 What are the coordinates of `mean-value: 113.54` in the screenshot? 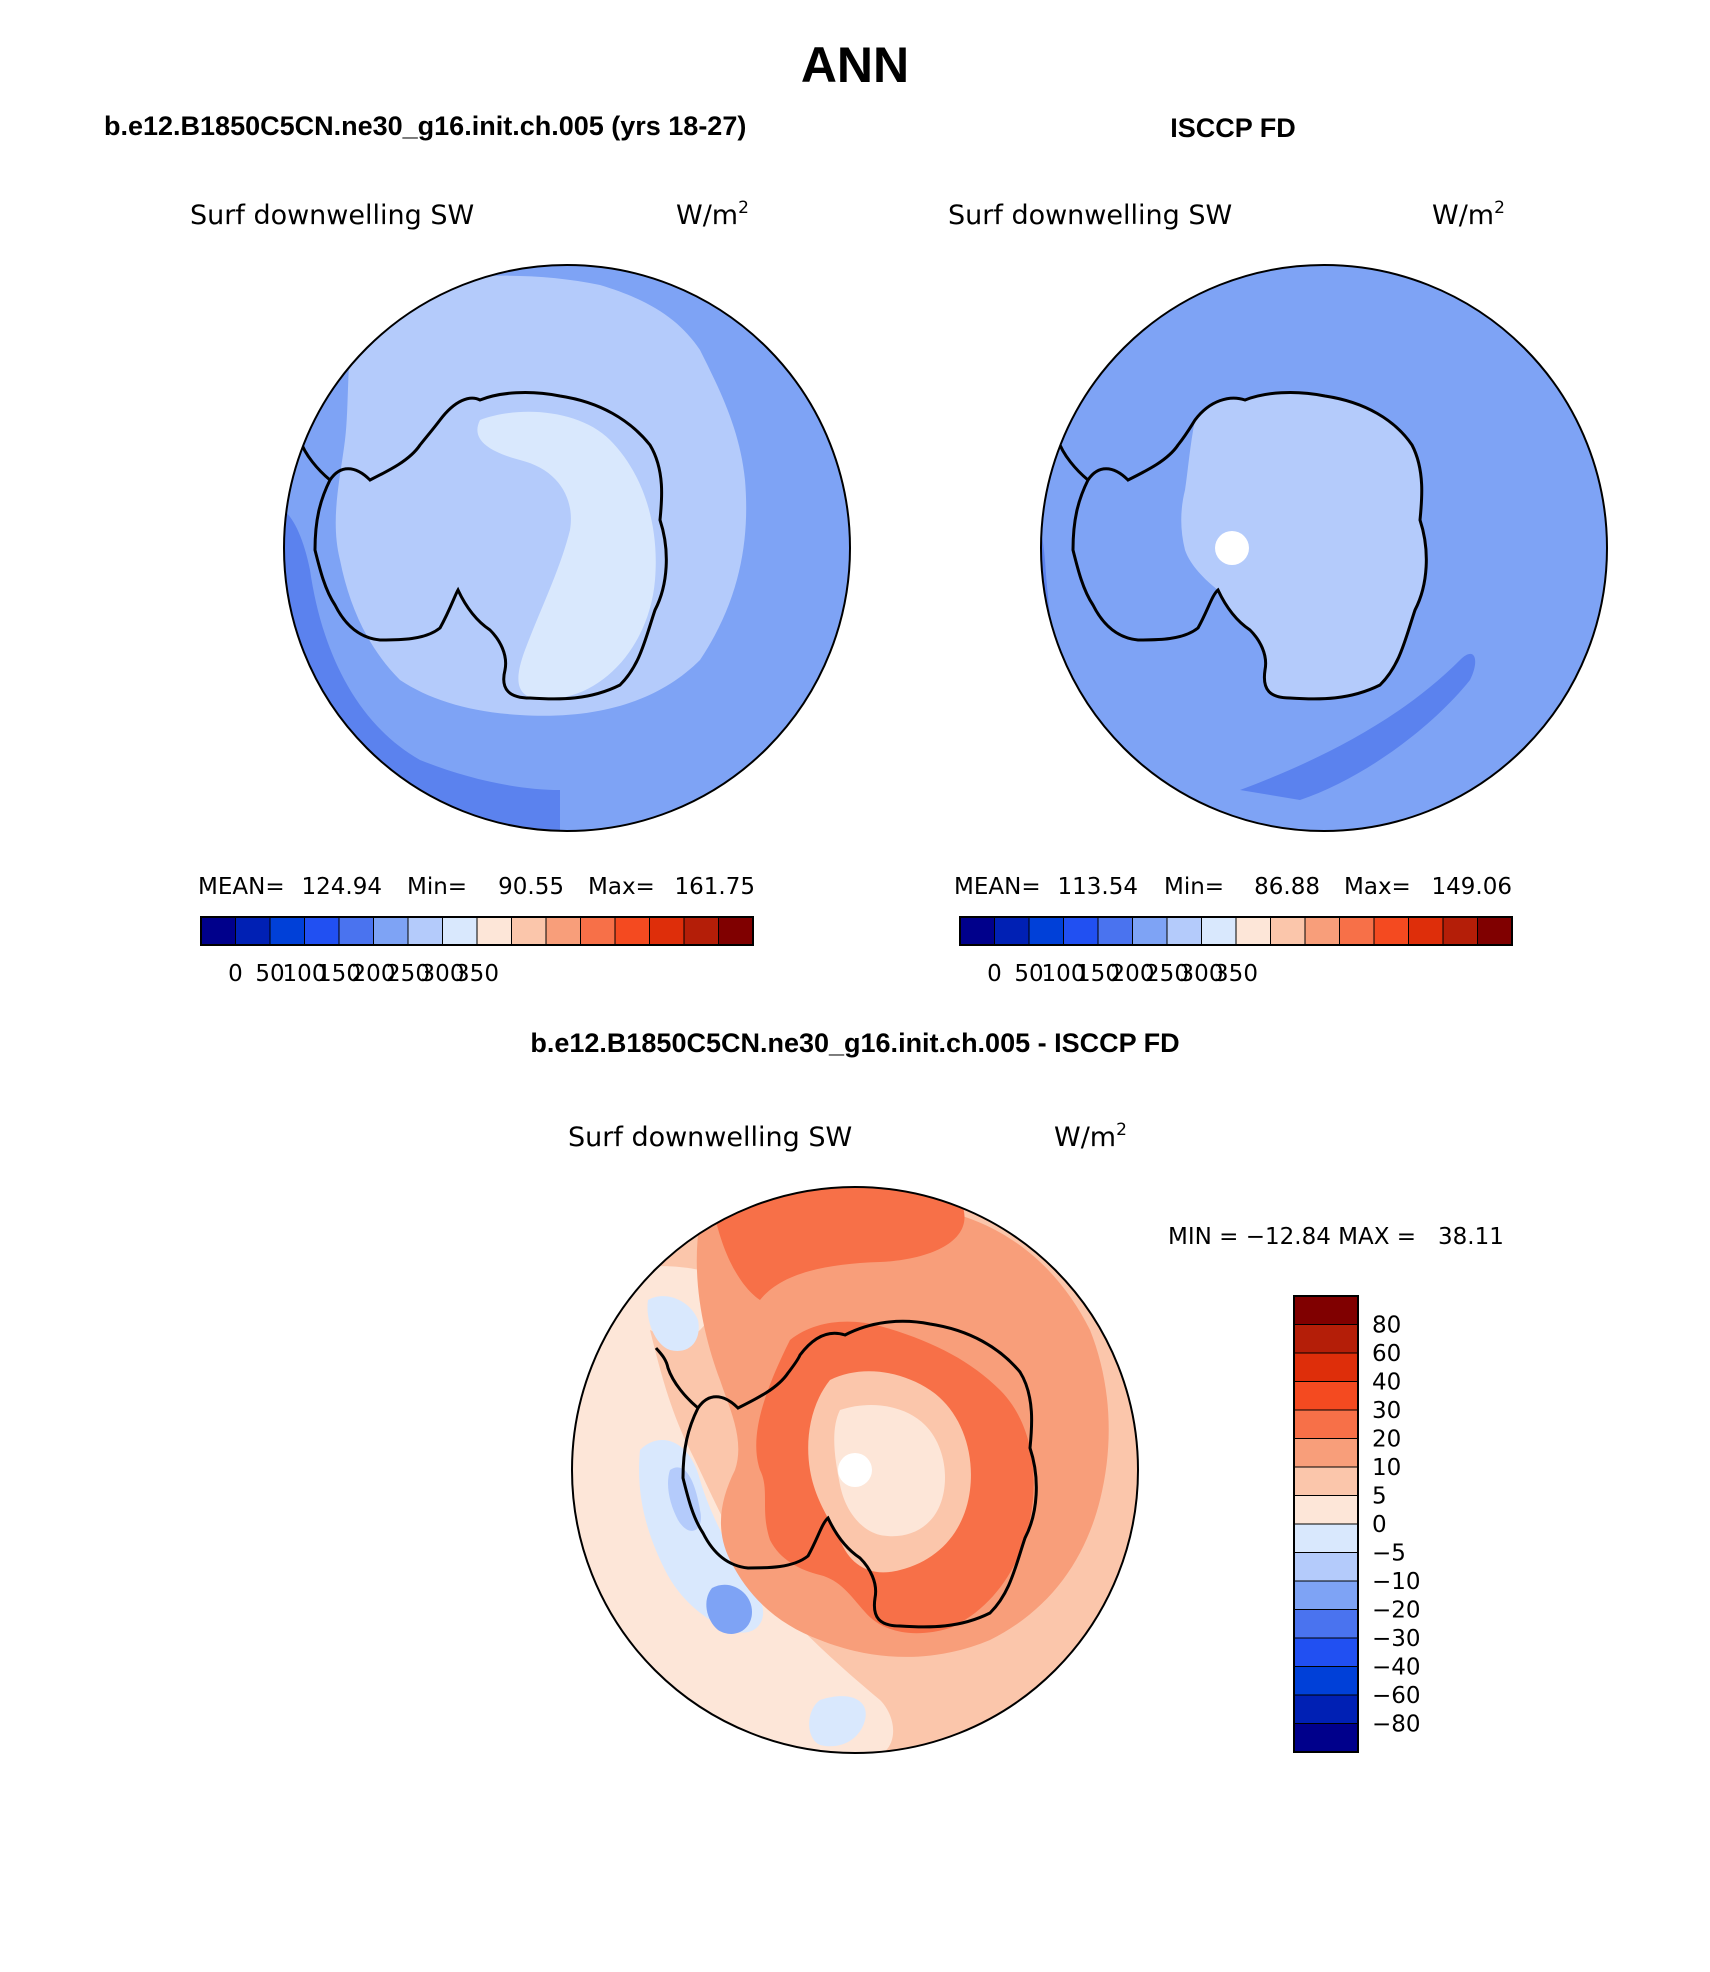 It's located at (1098, 887).